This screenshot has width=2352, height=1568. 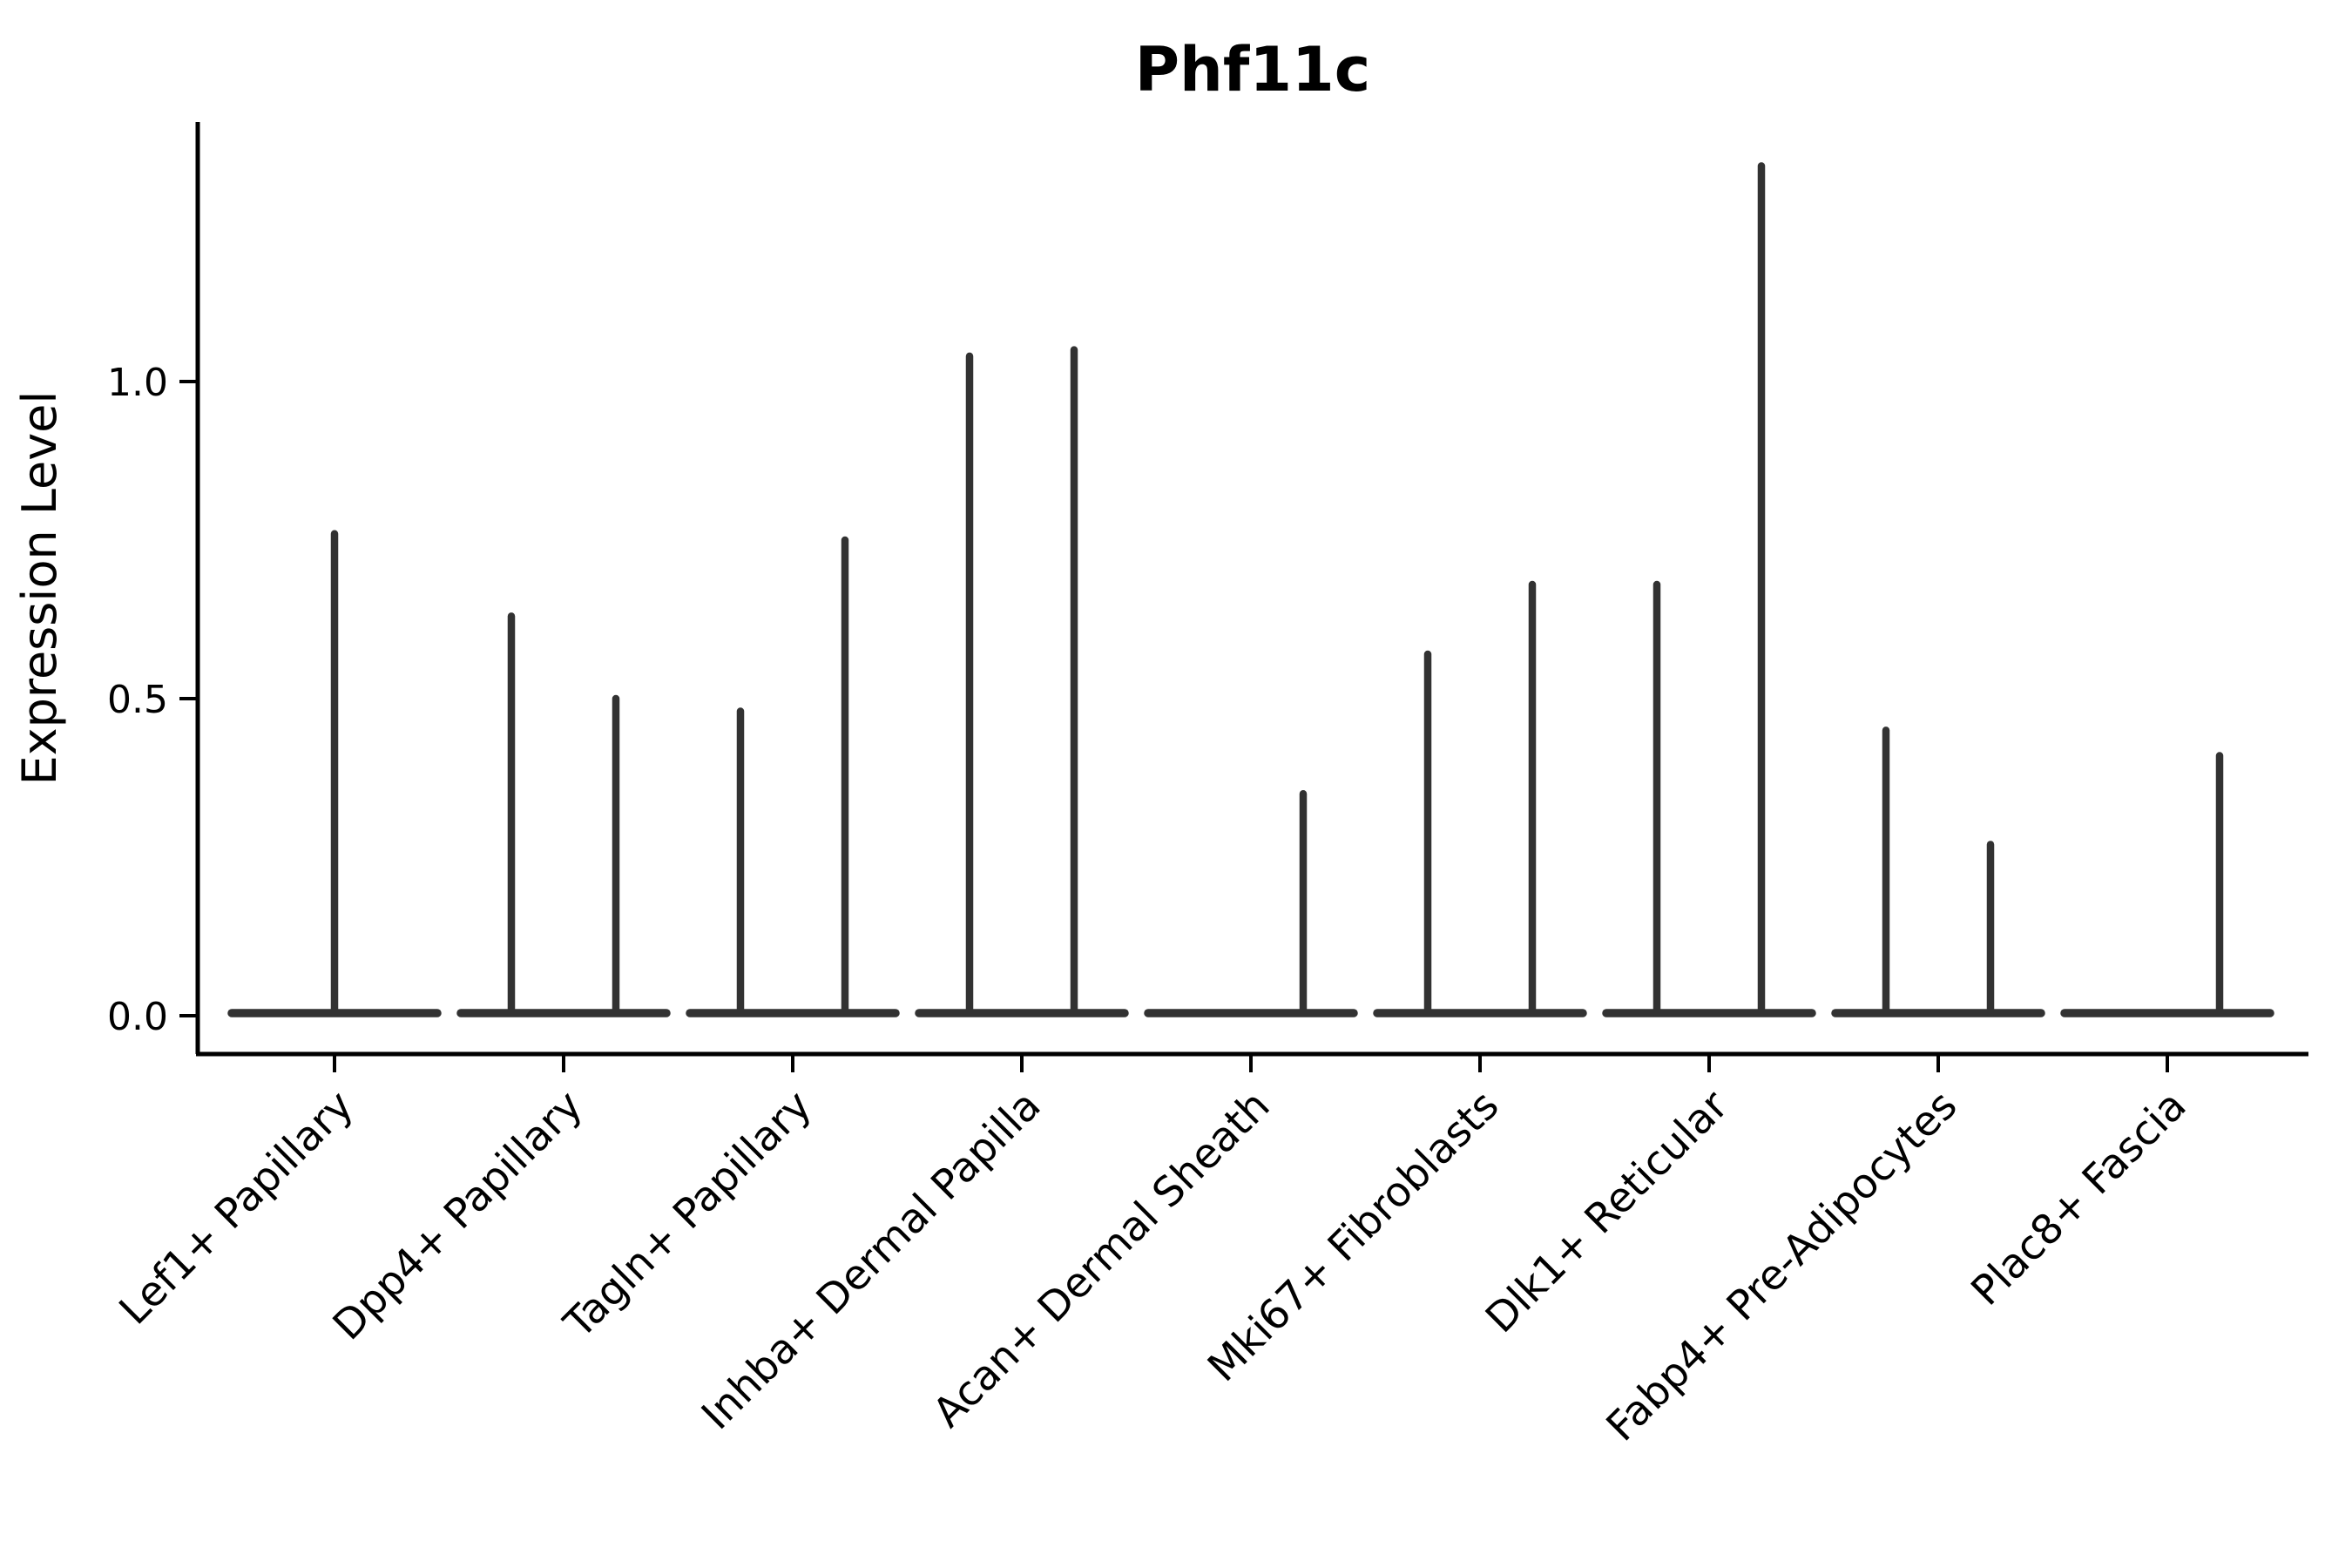 What do you see at coordinates (137, 383) in the screenshot?
I see `y-tick-label: 1.0` at bounding box center [137, 383].